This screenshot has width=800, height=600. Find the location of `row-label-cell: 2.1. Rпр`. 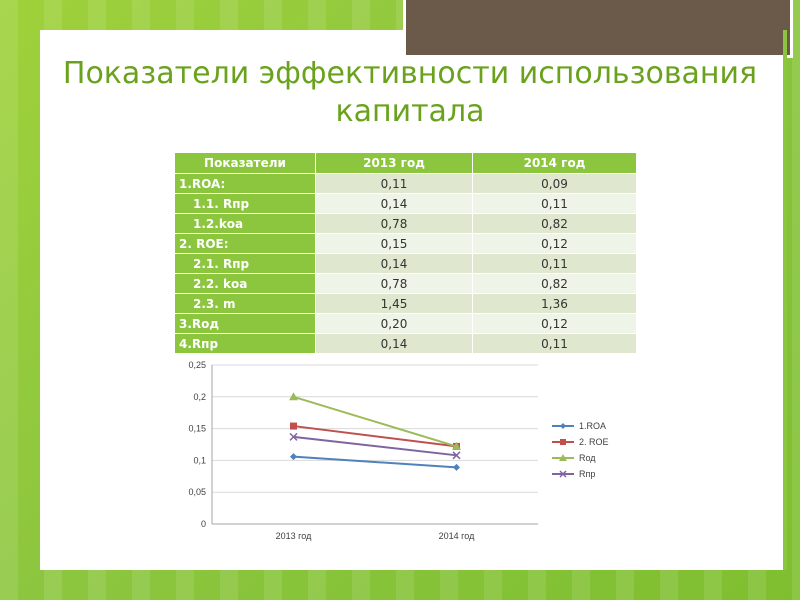

row-label-cell: 2.1. Rпр is located at coordinates (245, 263).